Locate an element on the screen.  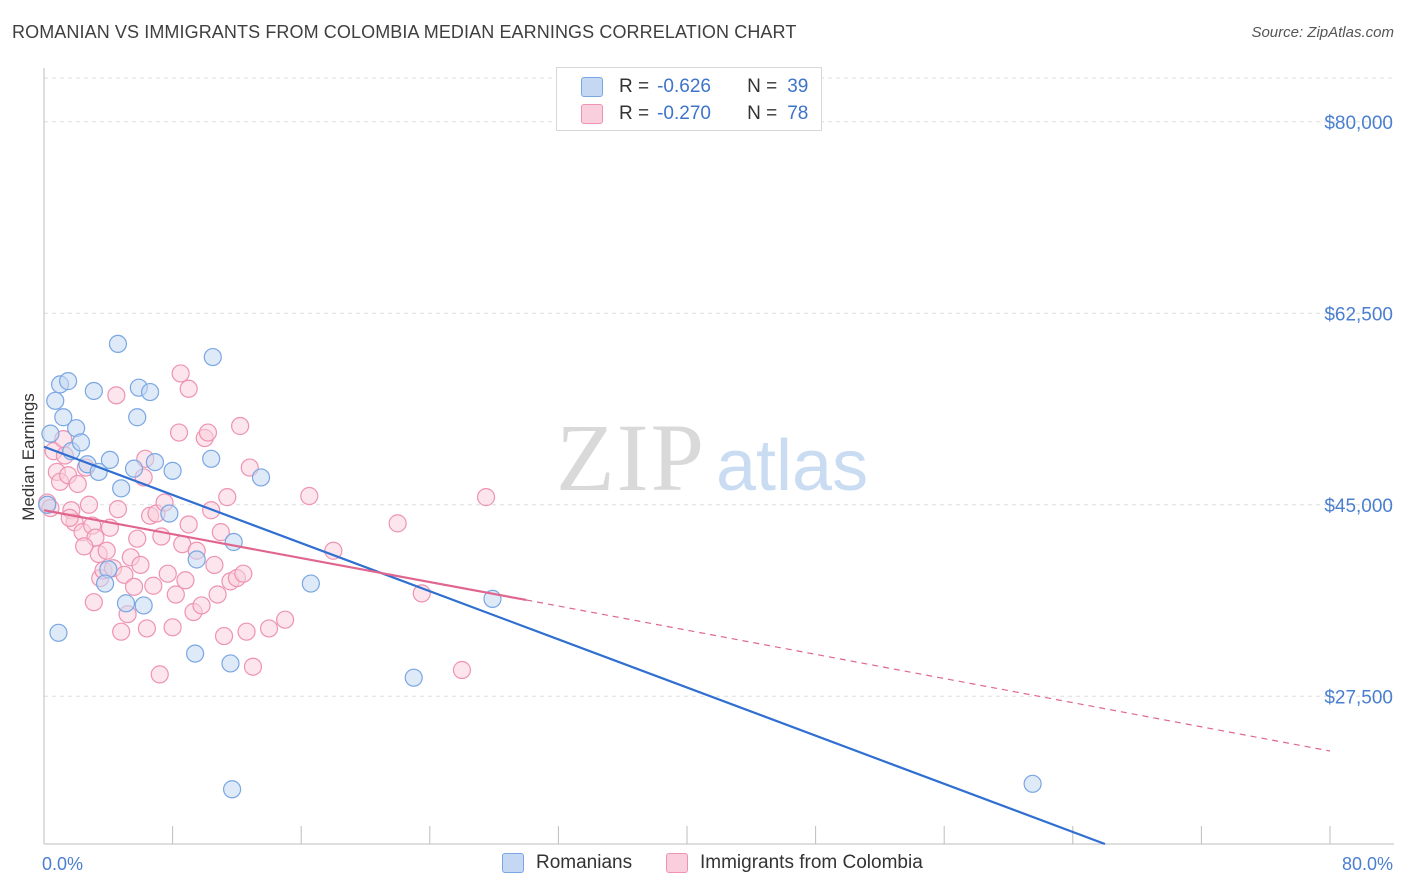
watermark: ZIP atlas is located at coordinates (712, 457).